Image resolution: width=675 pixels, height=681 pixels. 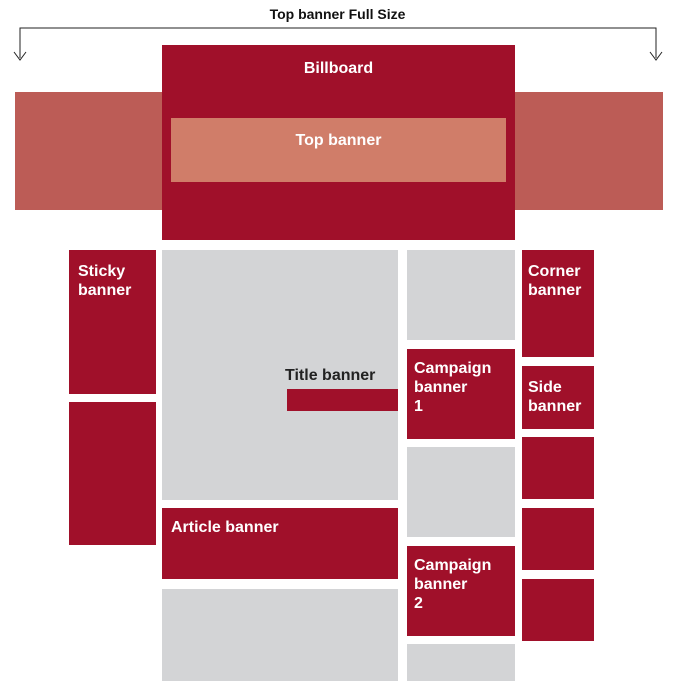 What do you see at coordinates (338, 68) in the screenshot?
I see `billboard-label: Billboard` at bounding box center [338, 68].